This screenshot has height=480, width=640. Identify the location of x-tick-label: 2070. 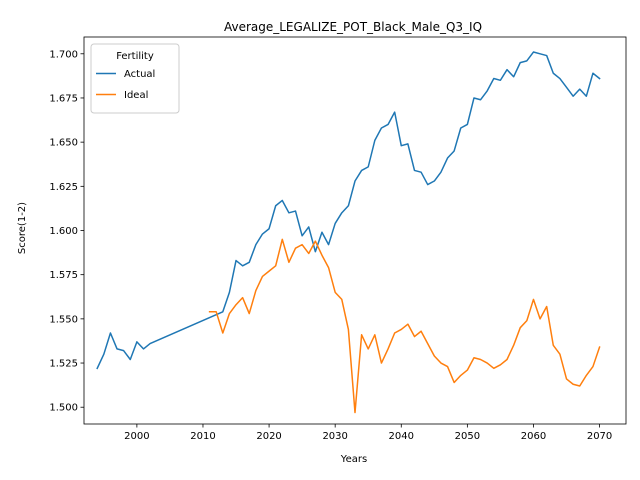
(599, 436).